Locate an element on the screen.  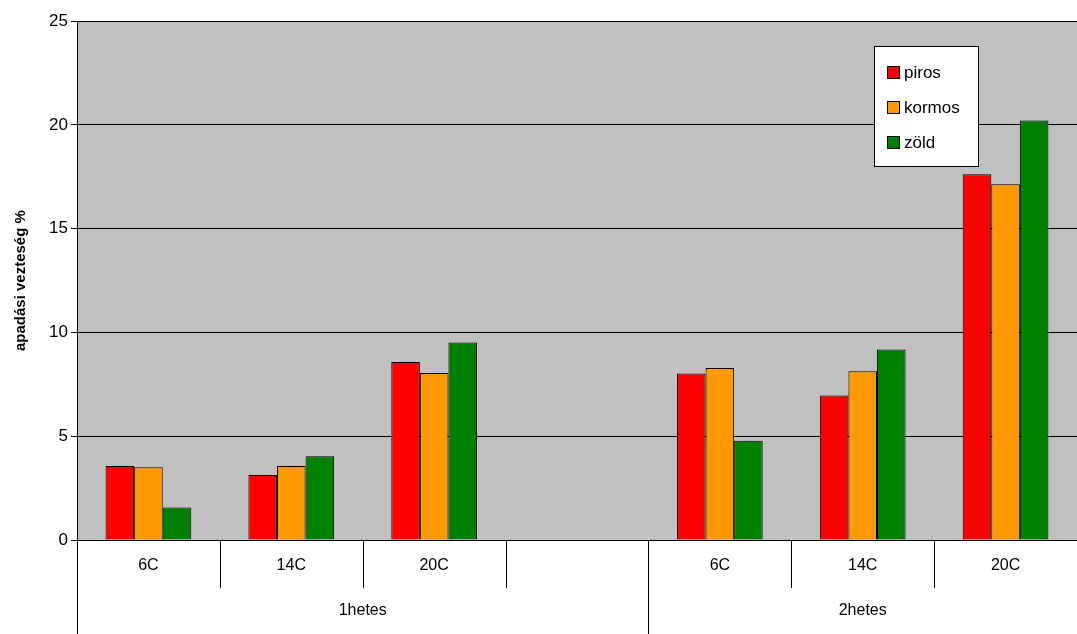
y-tick-label: 25 is located at coordinates (58, 20).